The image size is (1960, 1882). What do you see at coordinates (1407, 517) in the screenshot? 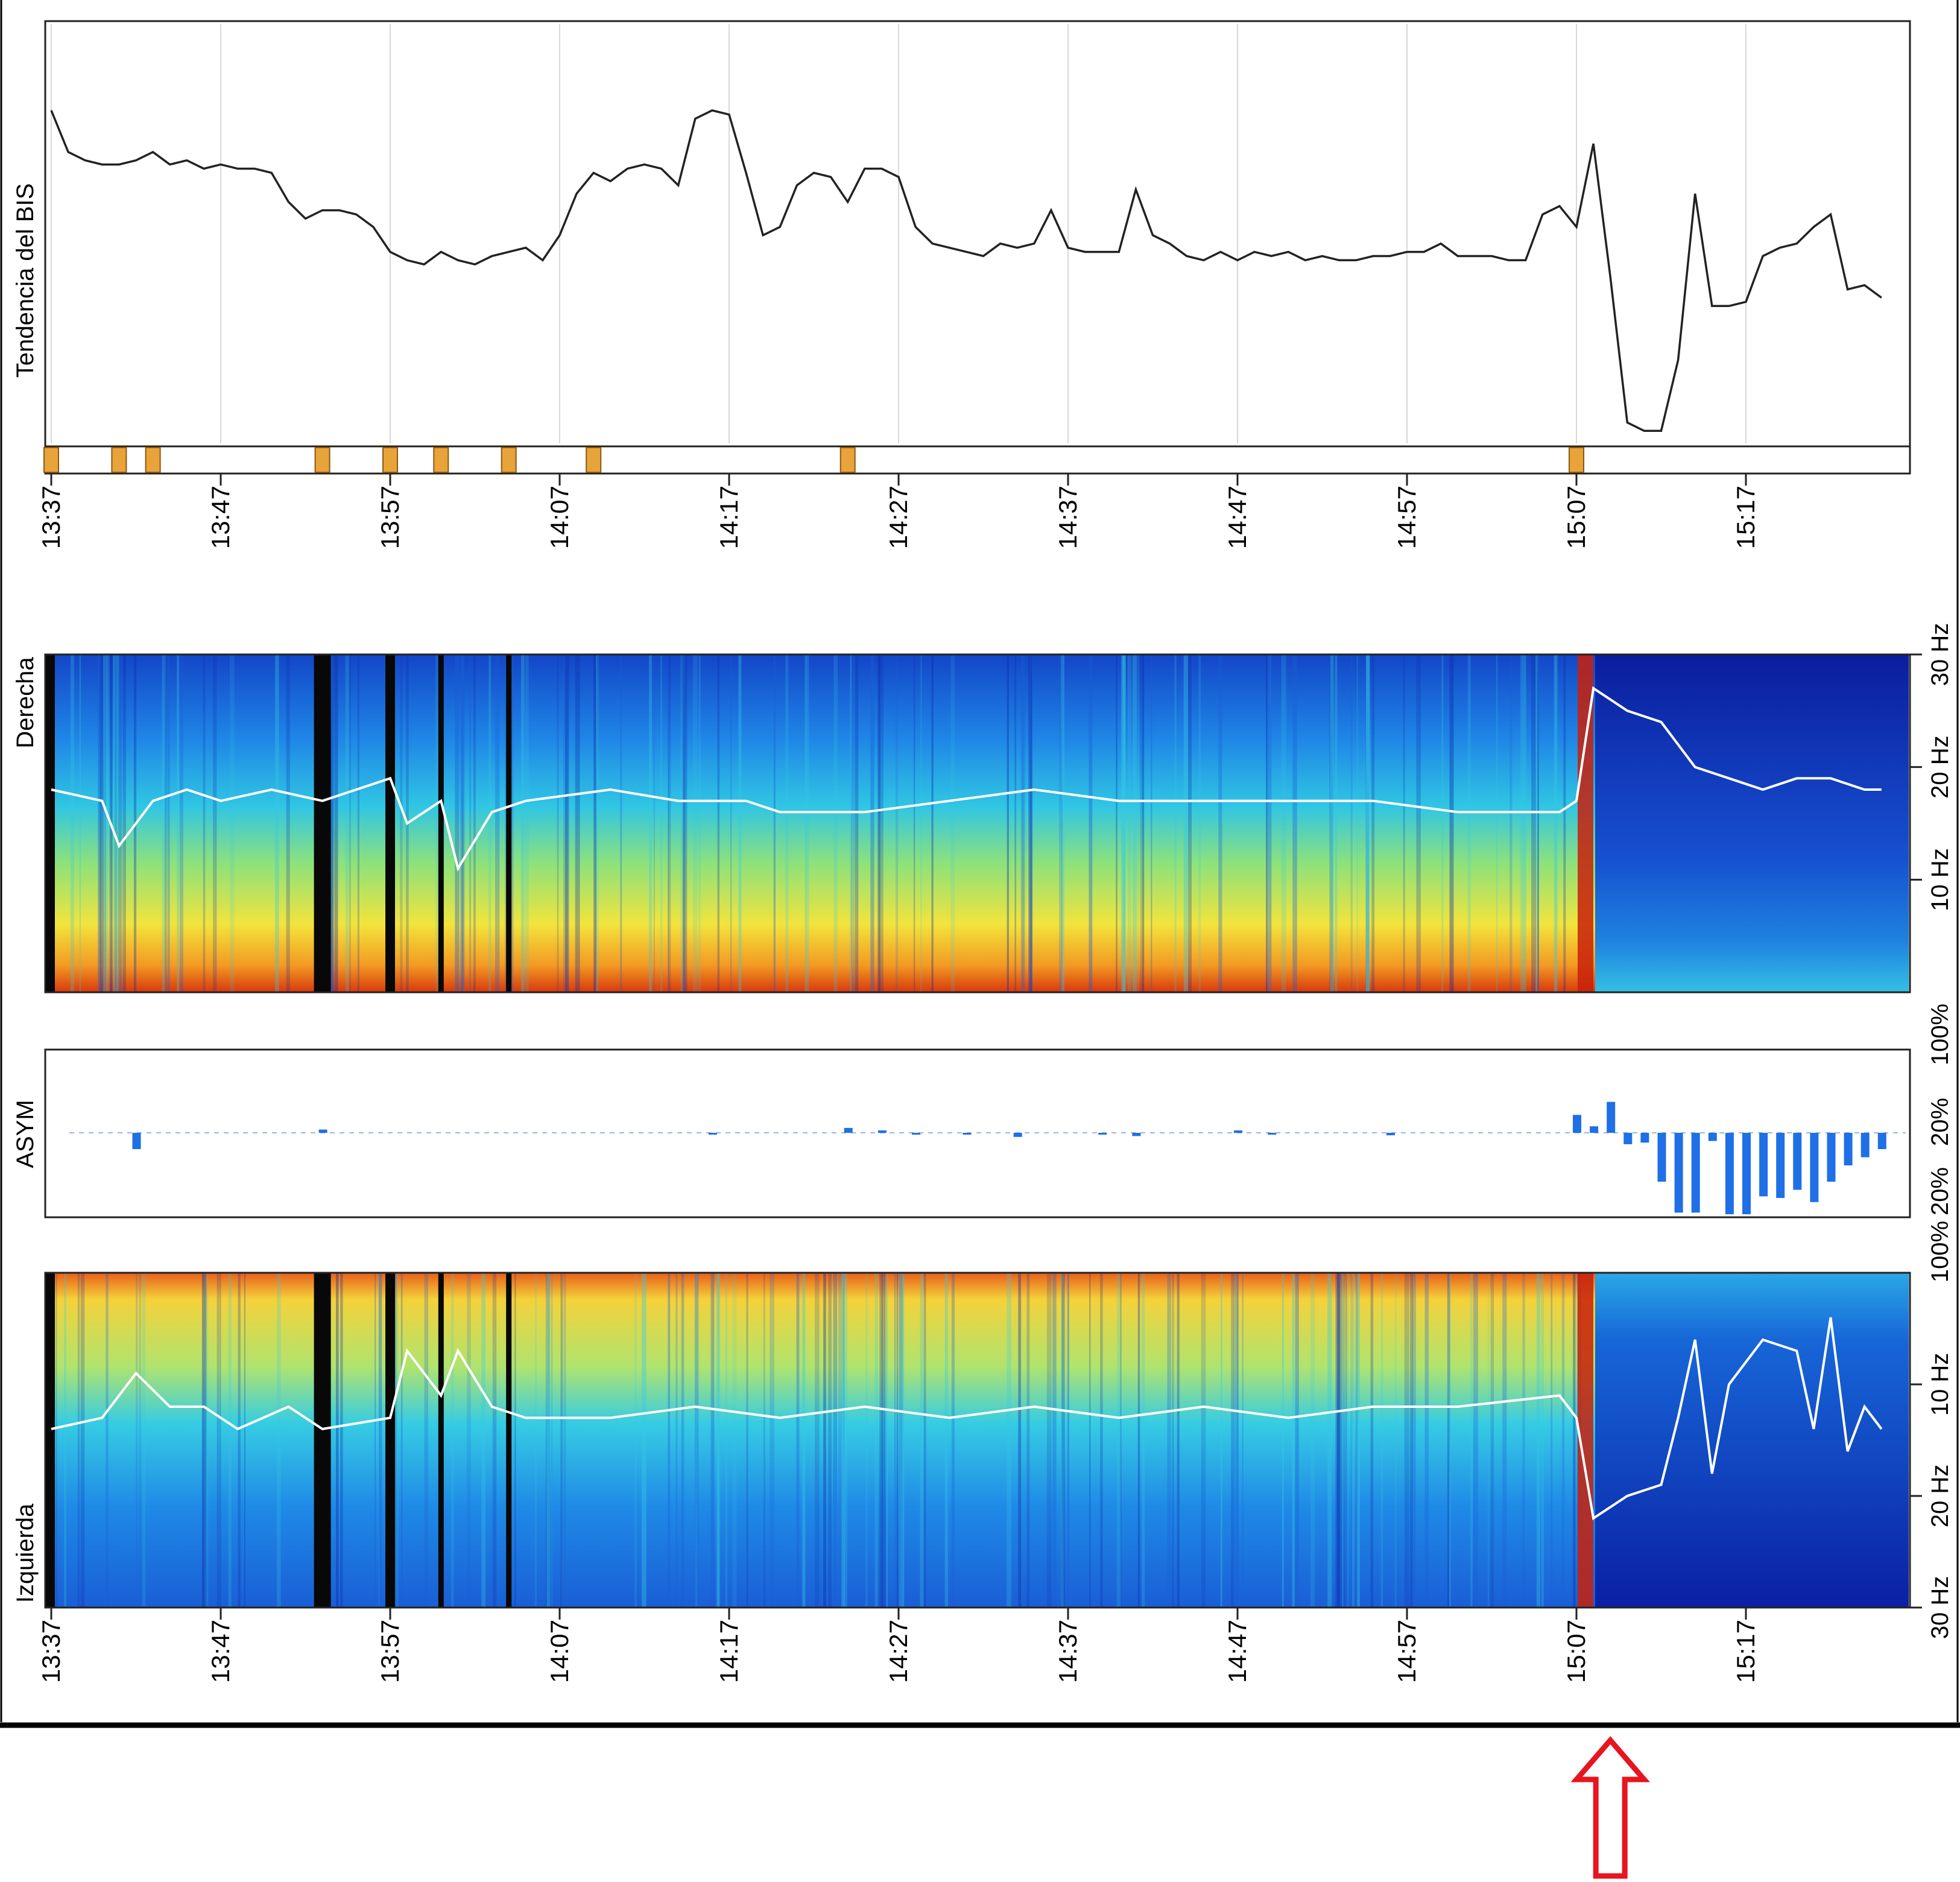
I see `top-time-tick-label: 14:57` at bounding box center [1407, 517].